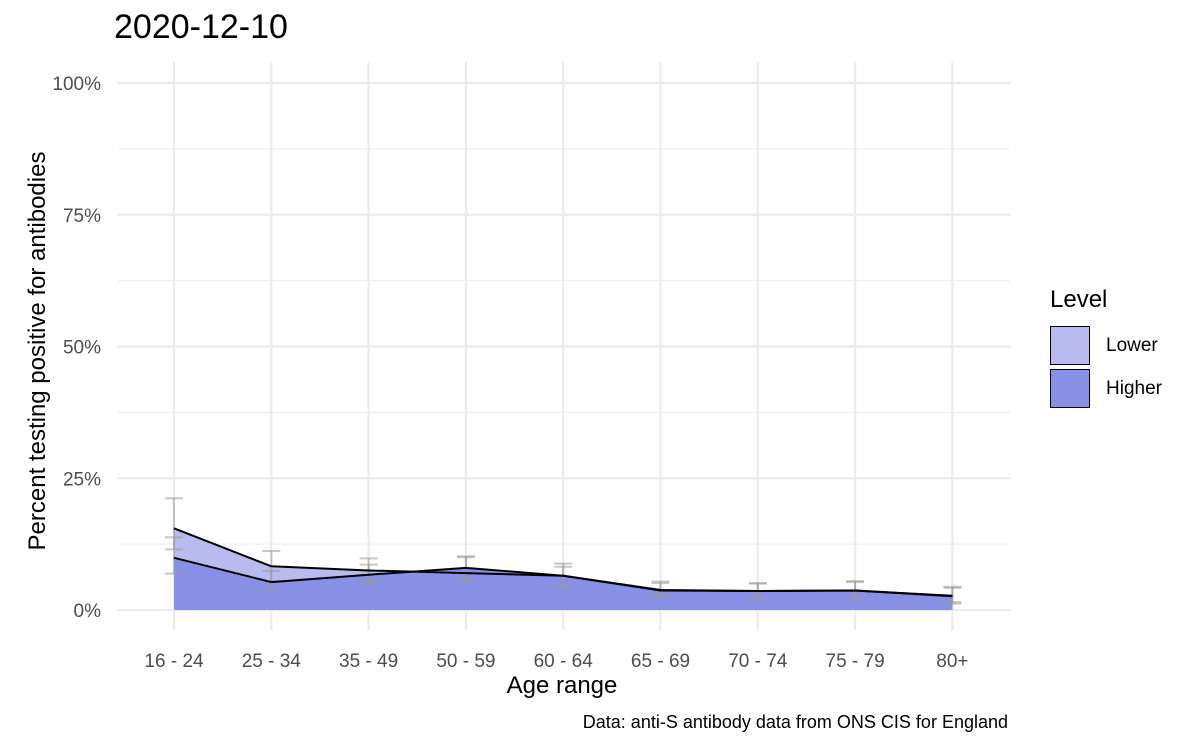 The height and width of the screenshot is (750, 1200). I want to click on x-tick-label: 50 - 59, so click(465, 661).